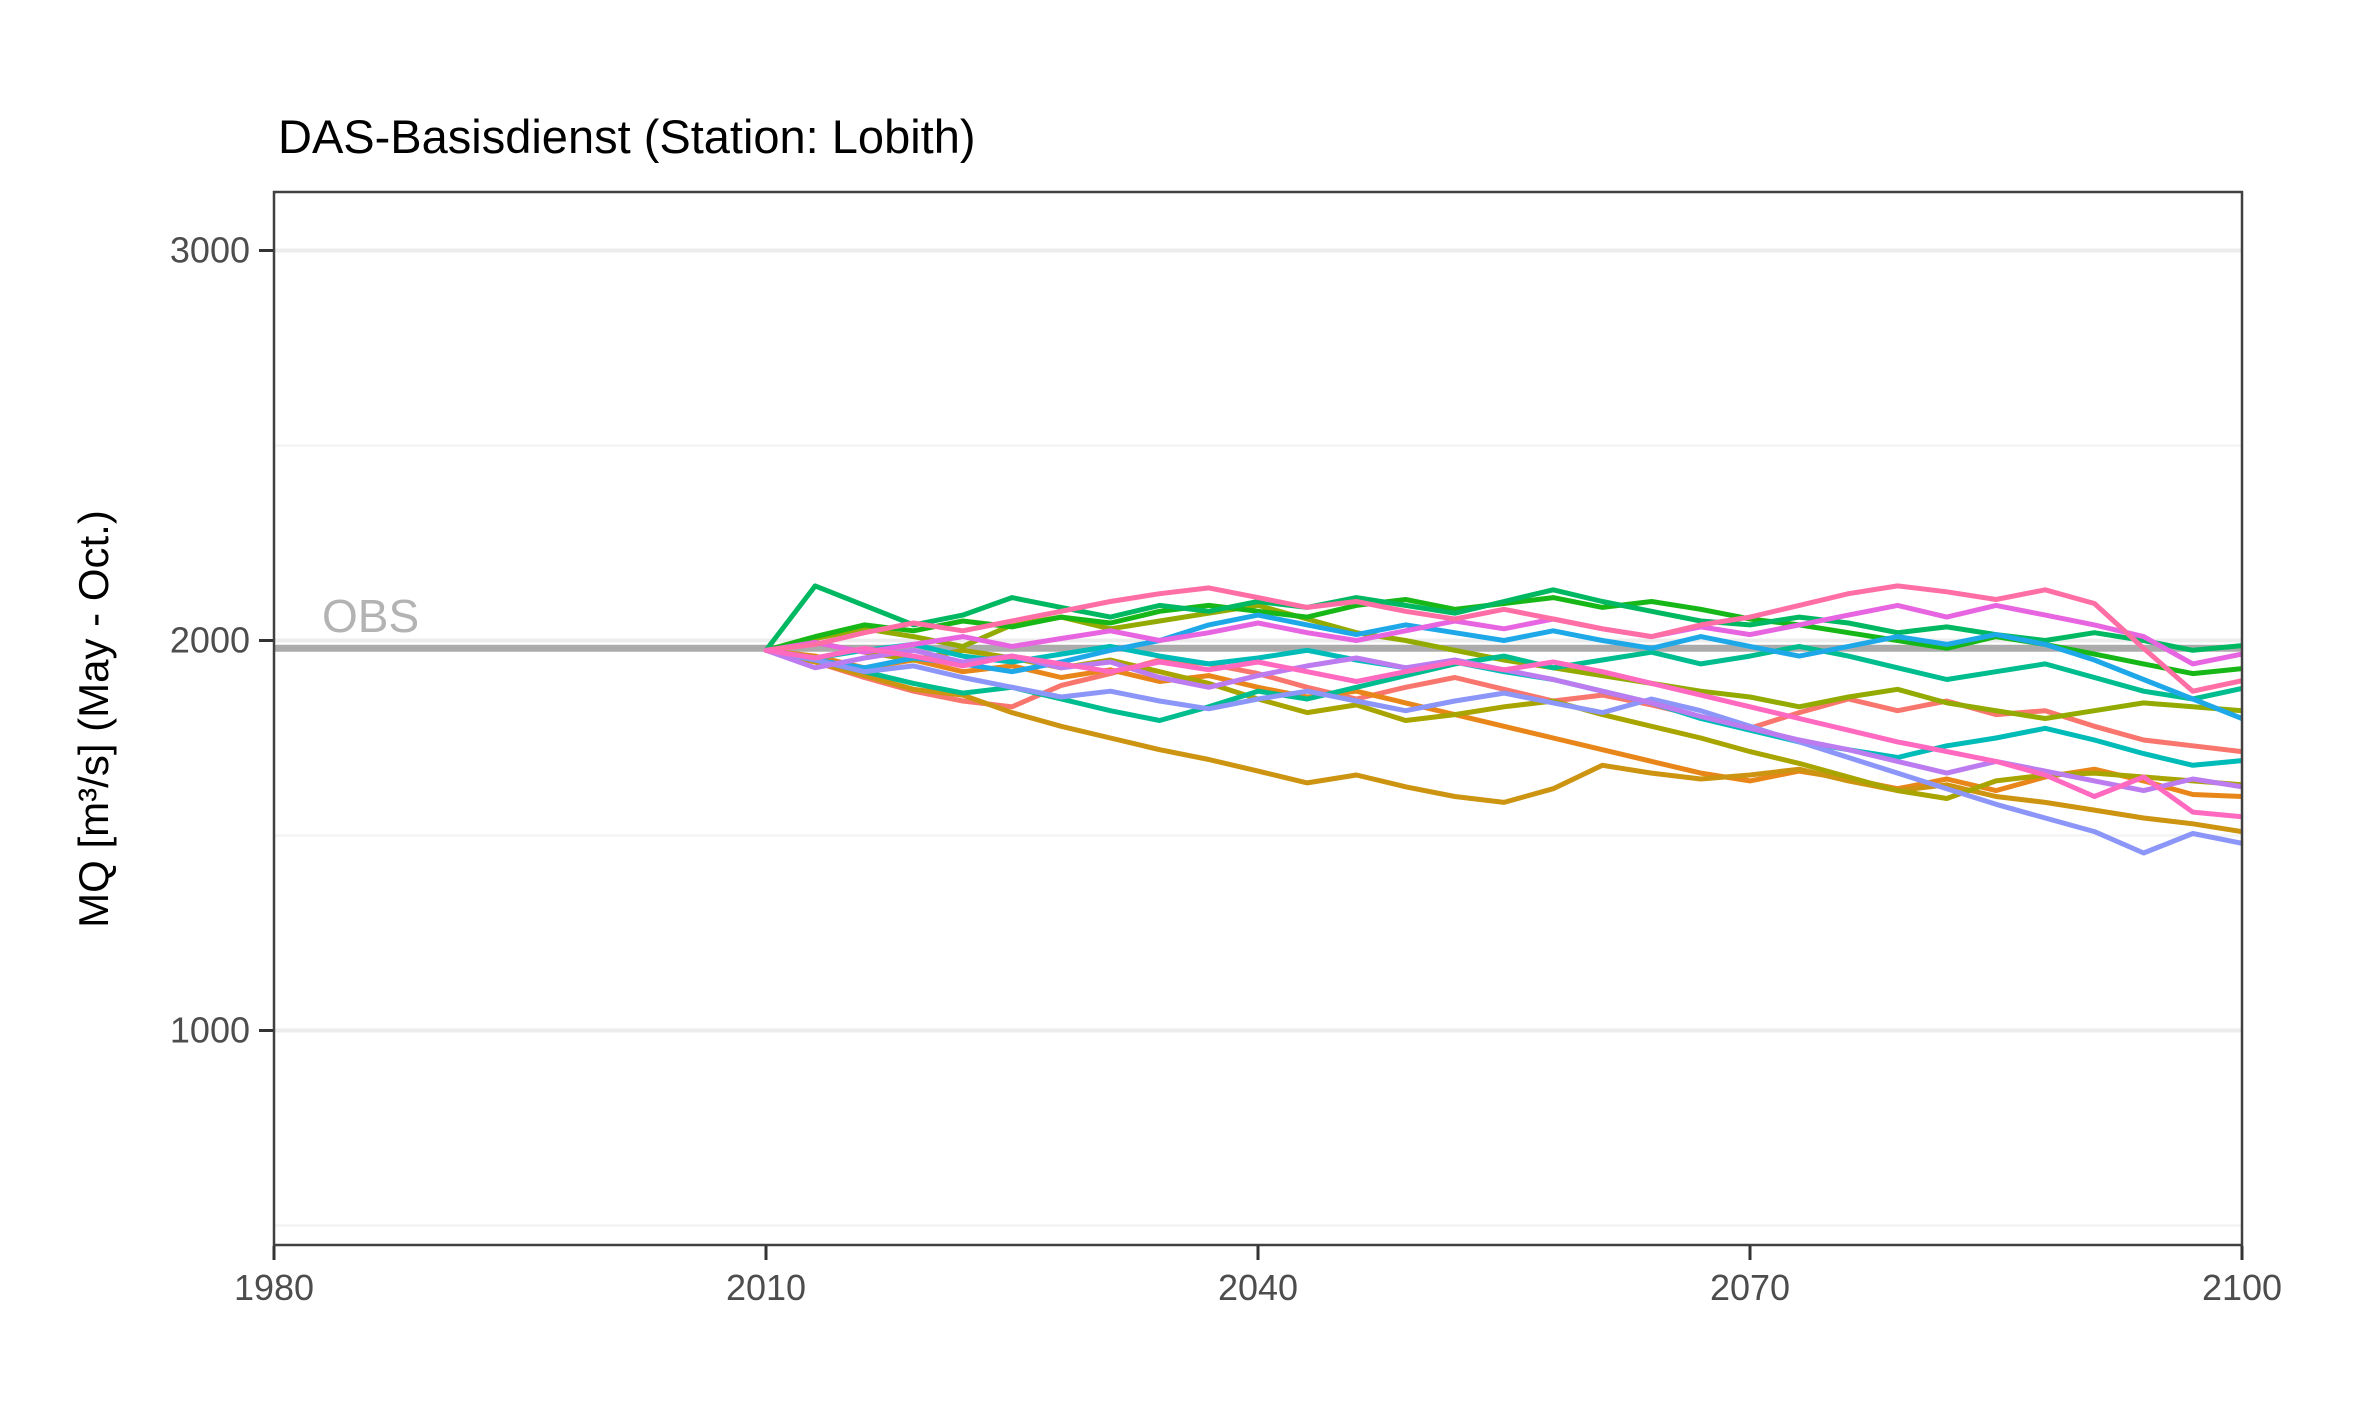  I want to click on series-line-run-goldenrod, so click(1502, 741).